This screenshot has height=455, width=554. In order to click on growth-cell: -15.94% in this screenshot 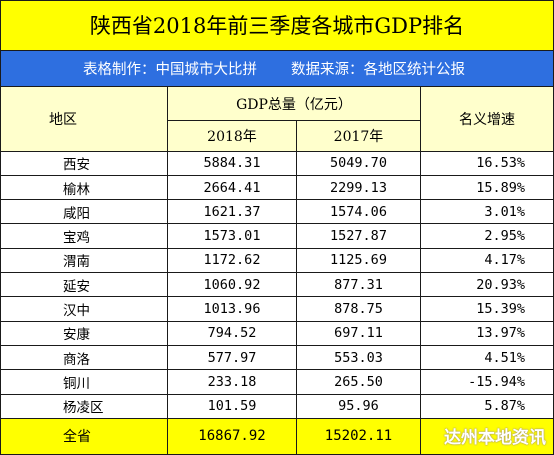, I will do `click(487, 382)`.